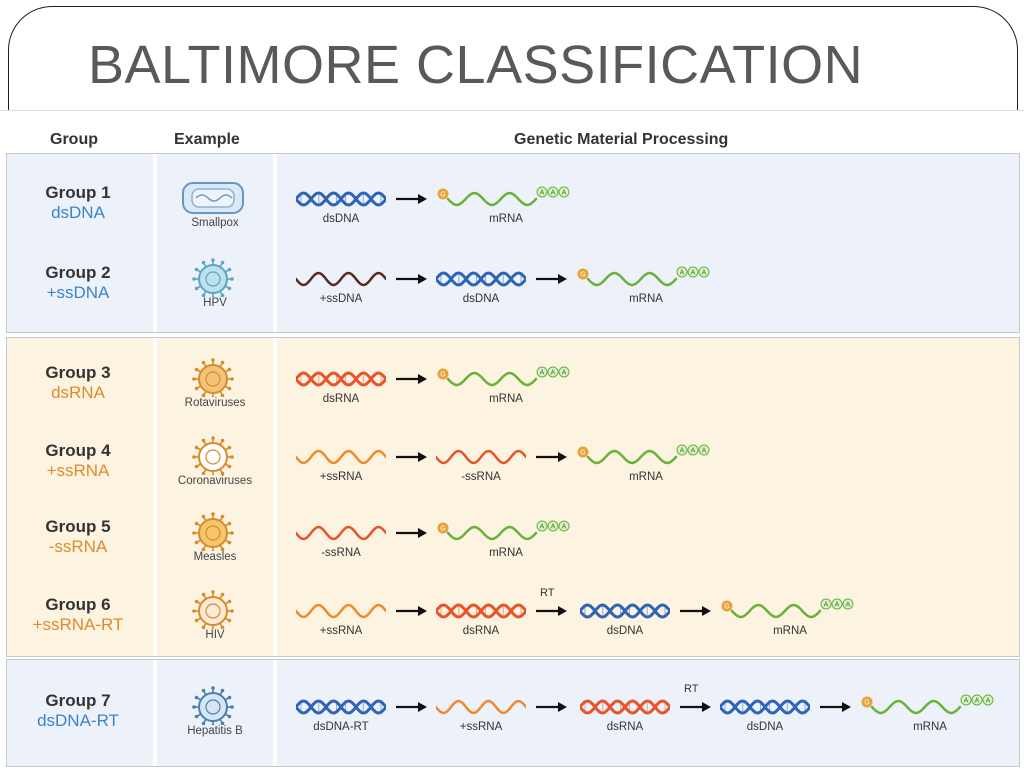 The height and width of the screenshot is (769, 1024). I want to click on group-name: Group 4, so click(78, 450).